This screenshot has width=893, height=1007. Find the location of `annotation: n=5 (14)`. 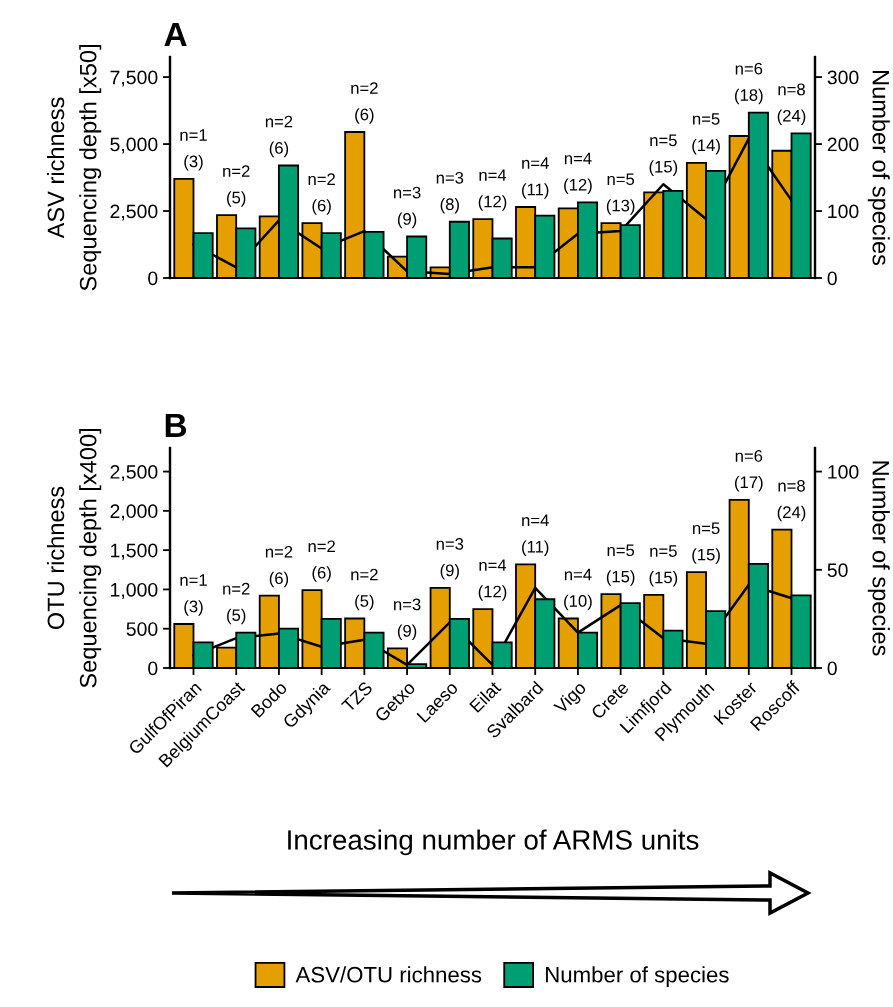

annotation: n=5 (14) is located at coordinates (706, 134).